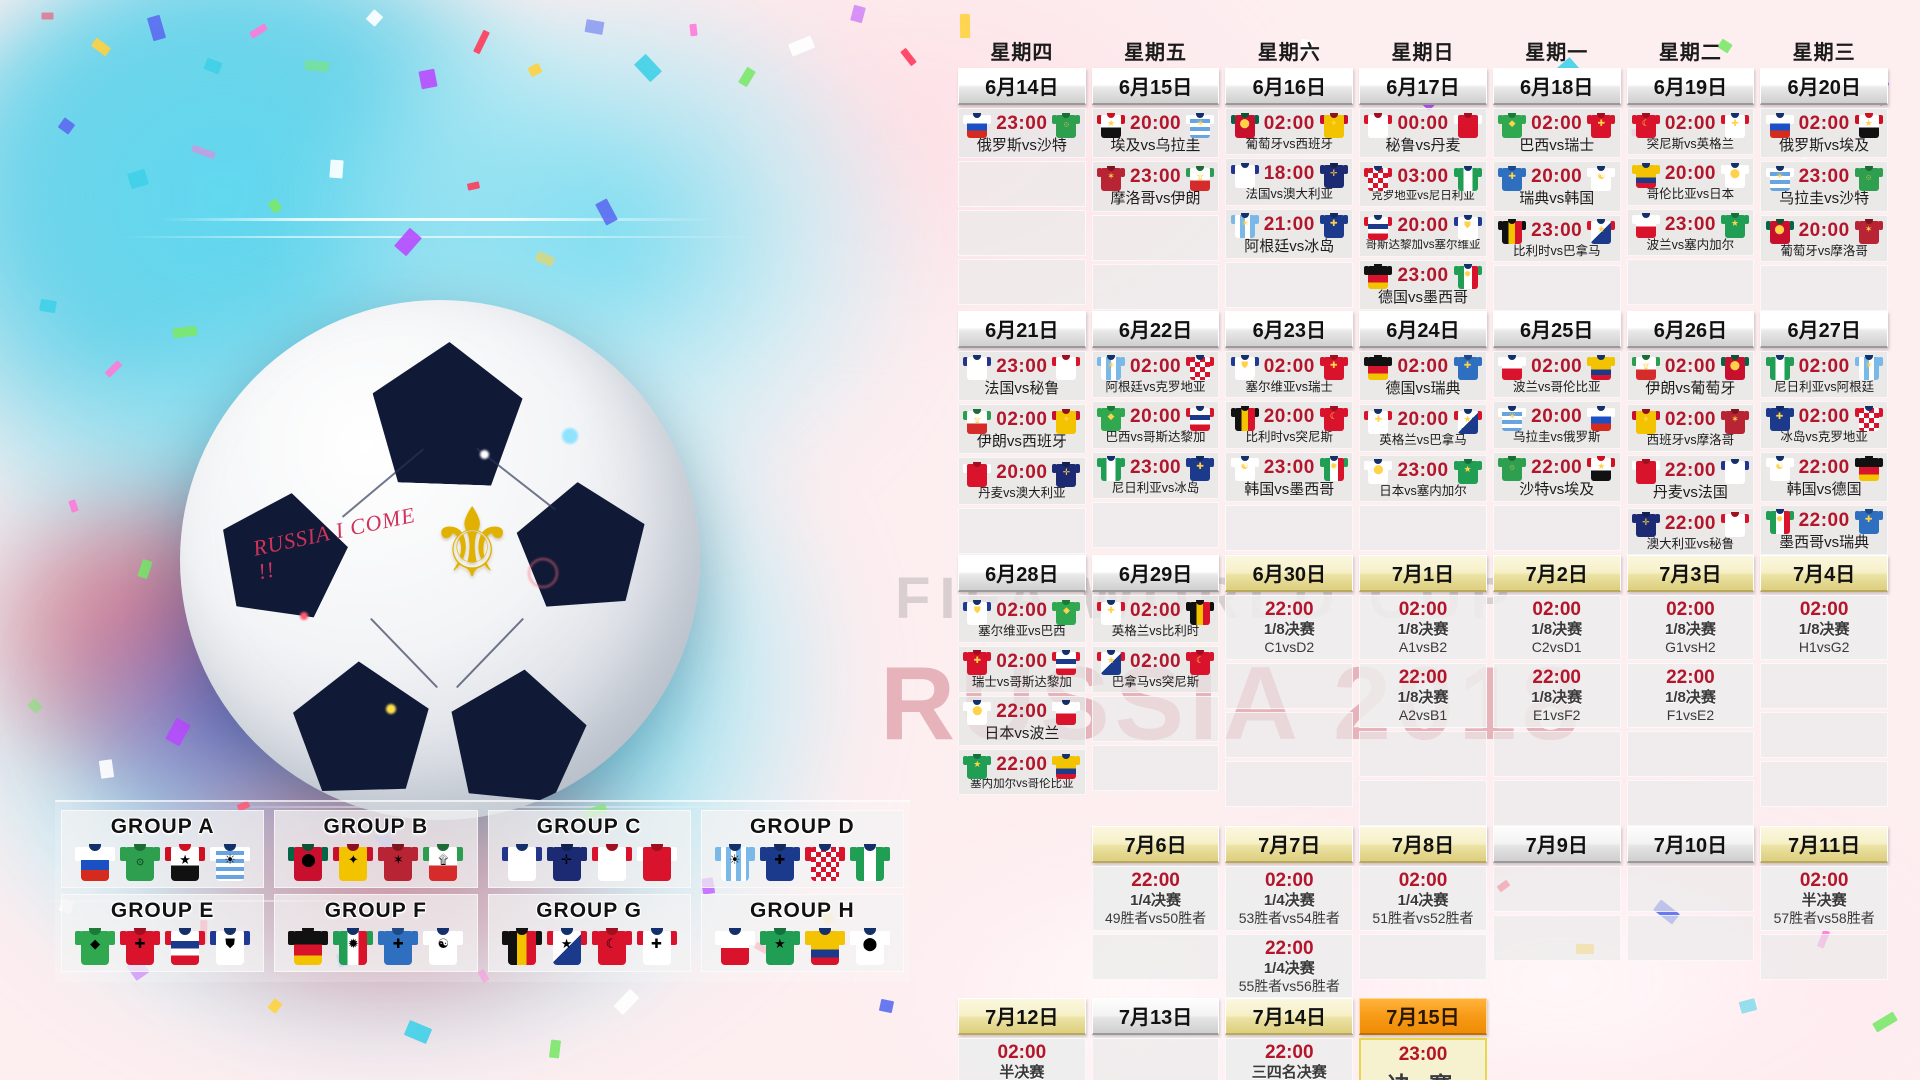  What do you see at coordinates (1022, 772) in the screenshot?
I see `group-match-card: ★ 22:00 塞内加尔vs哥伦比亚` at bounding box center [1022, 772].